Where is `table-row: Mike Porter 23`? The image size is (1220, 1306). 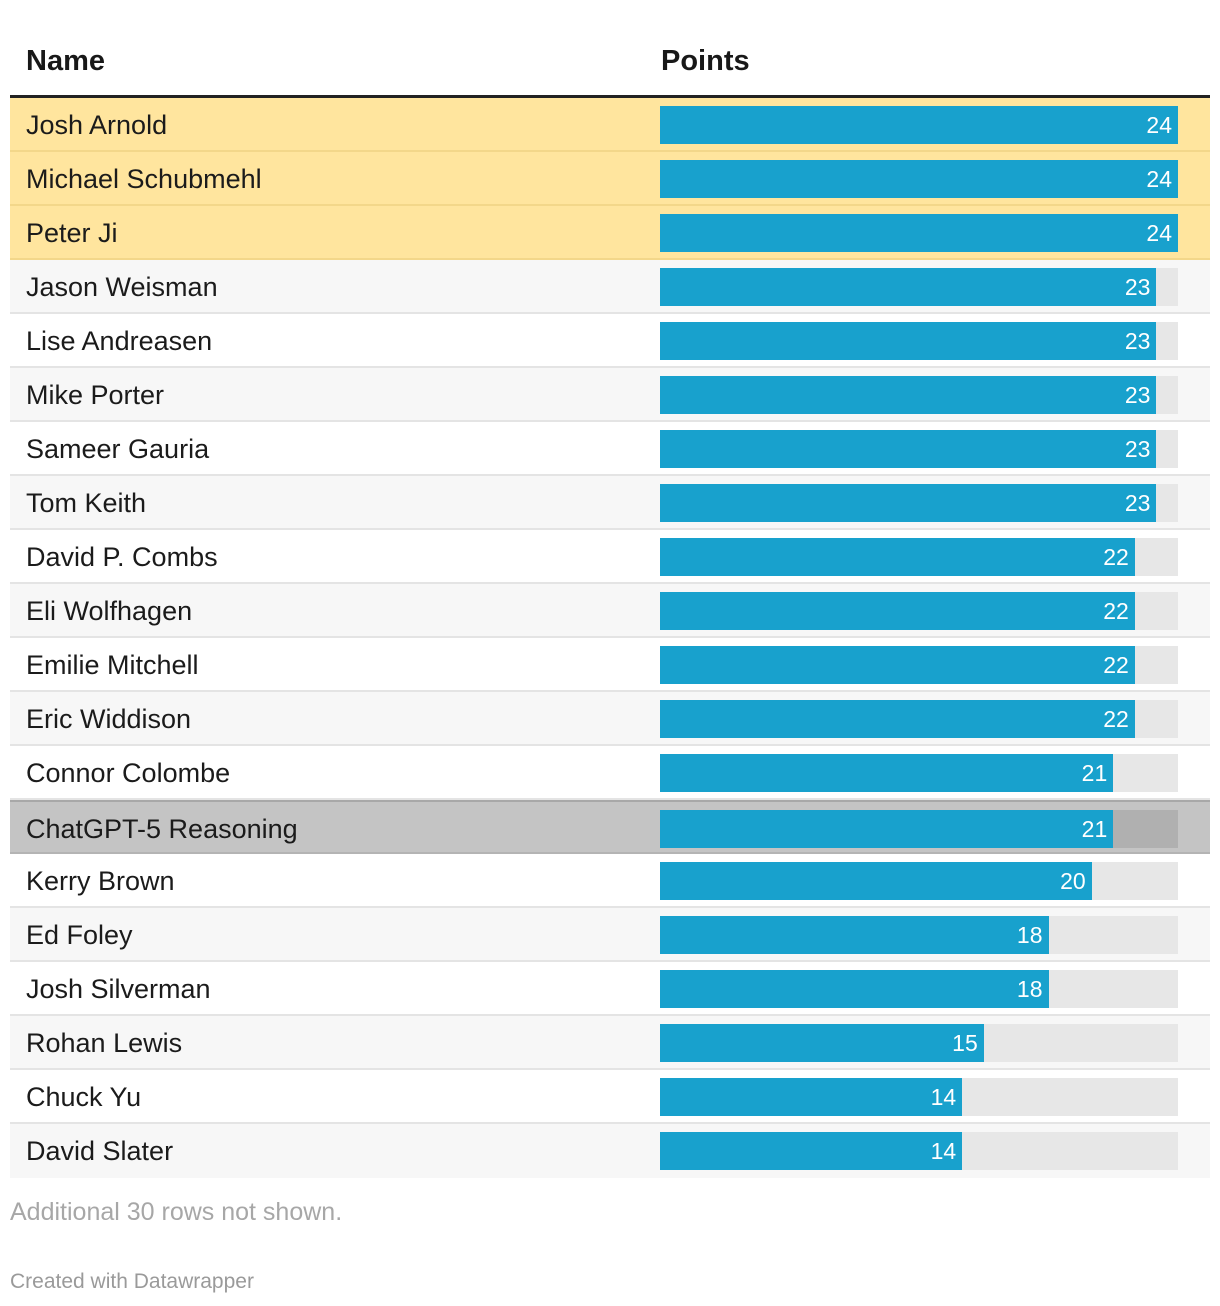
table-row: Mike Porter 23 is located at coordinates (610, 395).